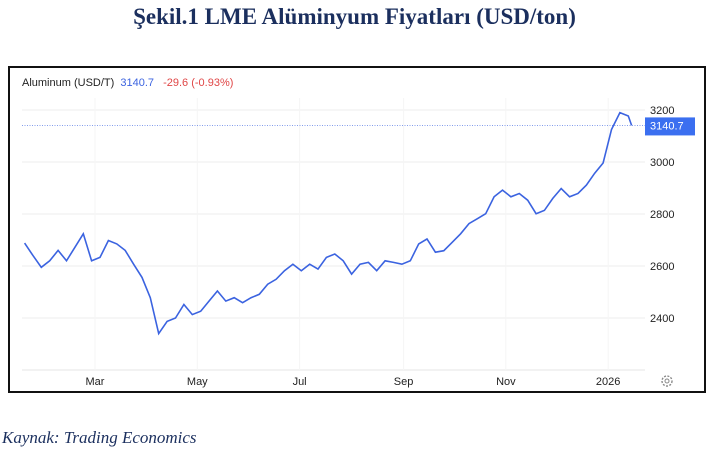  What do you see at coordinates (198, 83) in the screenshot?
I see `price-change: -29.6 (-0.93%)` at bounding box center [198, 83].